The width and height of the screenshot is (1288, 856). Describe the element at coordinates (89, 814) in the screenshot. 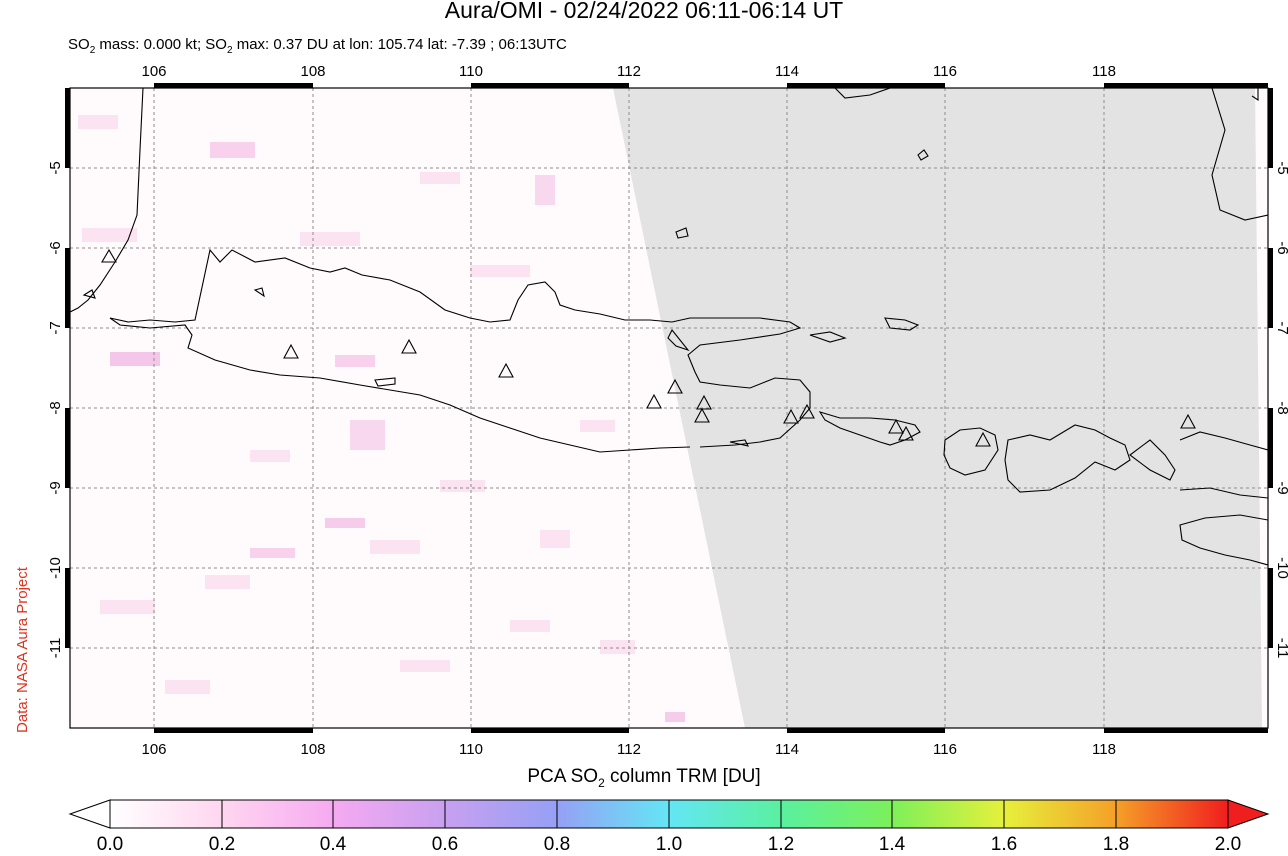

I see `colorbar-min-arrow` at that location.